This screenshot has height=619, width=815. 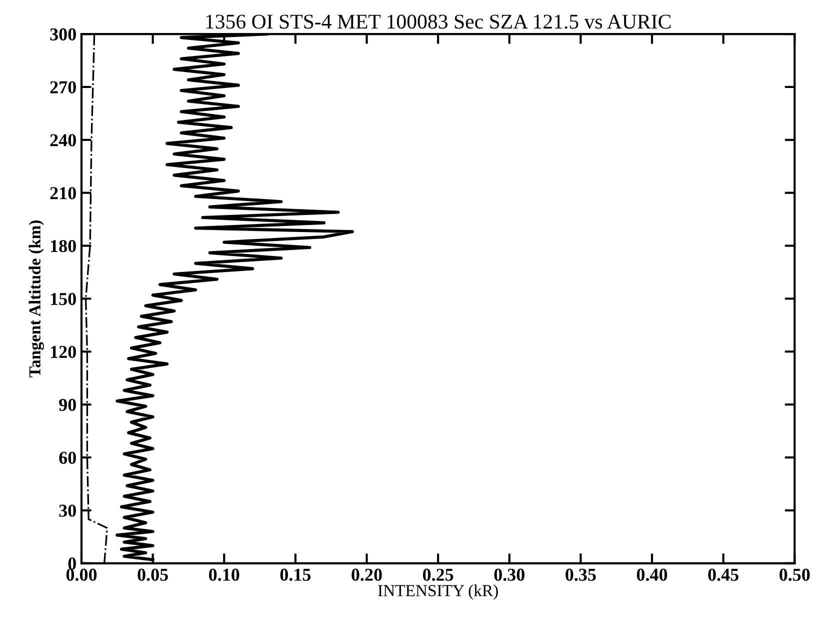 What do you see at coordinates (367, 574) in the screenshot?
I see `x-tick-label: 0.20` at bounding box center [367, 574].